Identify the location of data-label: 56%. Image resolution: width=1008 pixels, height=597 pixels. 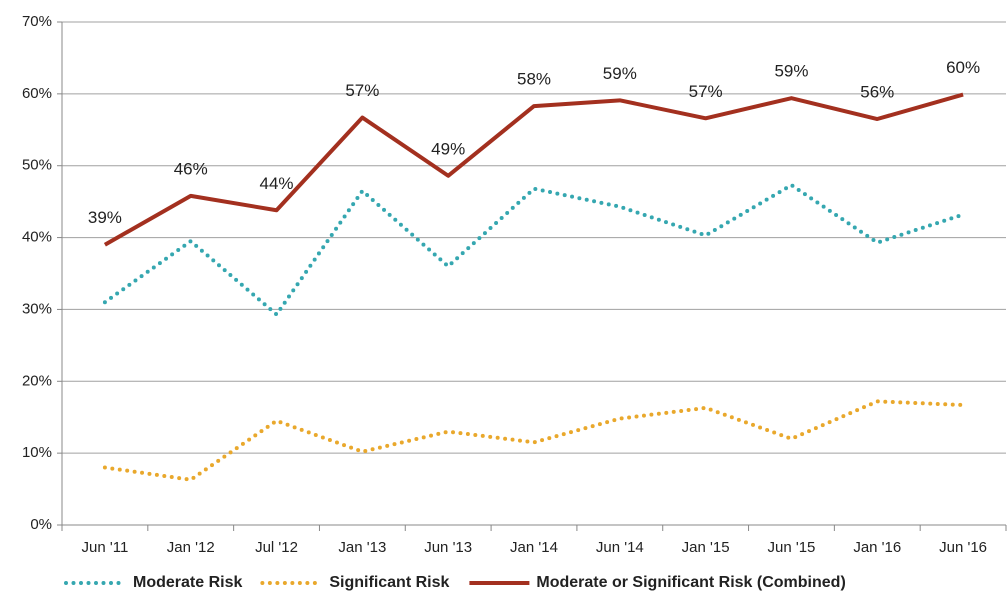
(877, 91).